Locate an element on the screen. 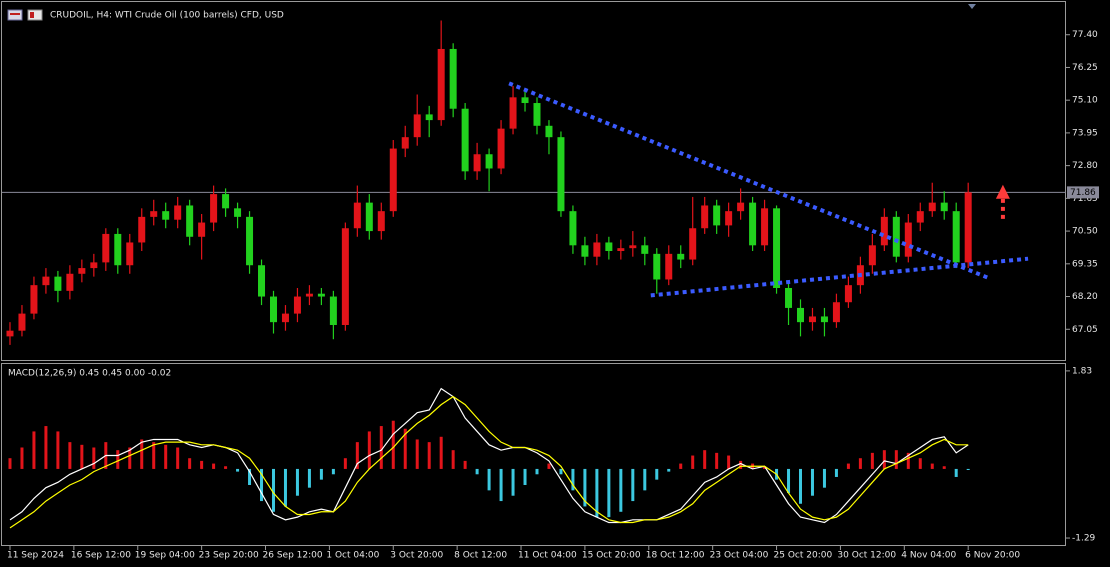 The image size is (1110, 567). x-tick-label: 16 Sep 12:00 is located at coordinates (101, 556).